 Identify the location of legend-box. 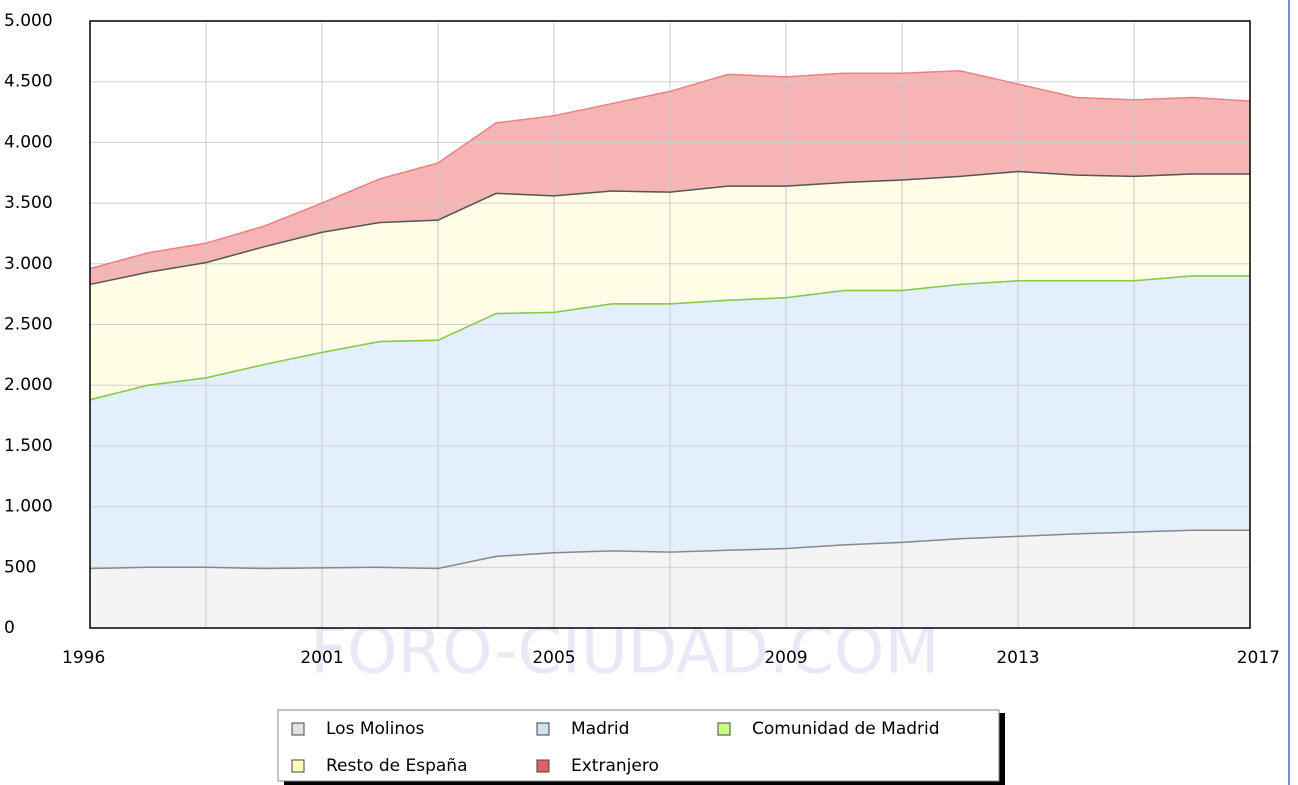
(638, 745).